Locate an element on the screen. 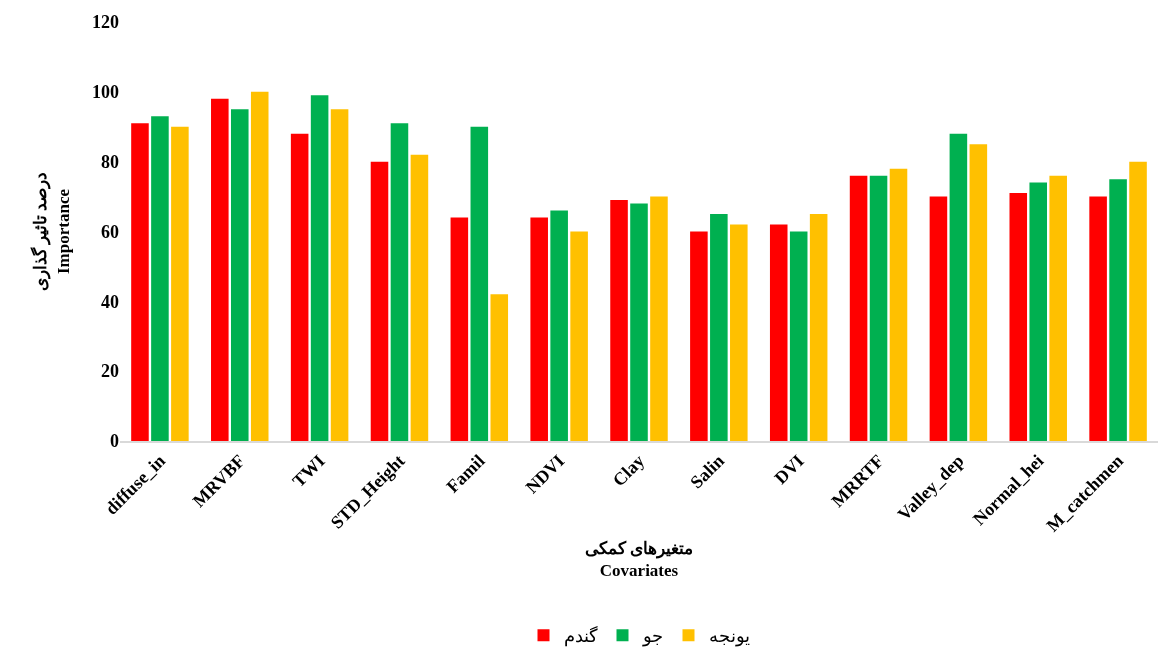 The width and height of the screenshot is (1173, 666). y-tick-label: 100 is located at coordinates (105, 92).